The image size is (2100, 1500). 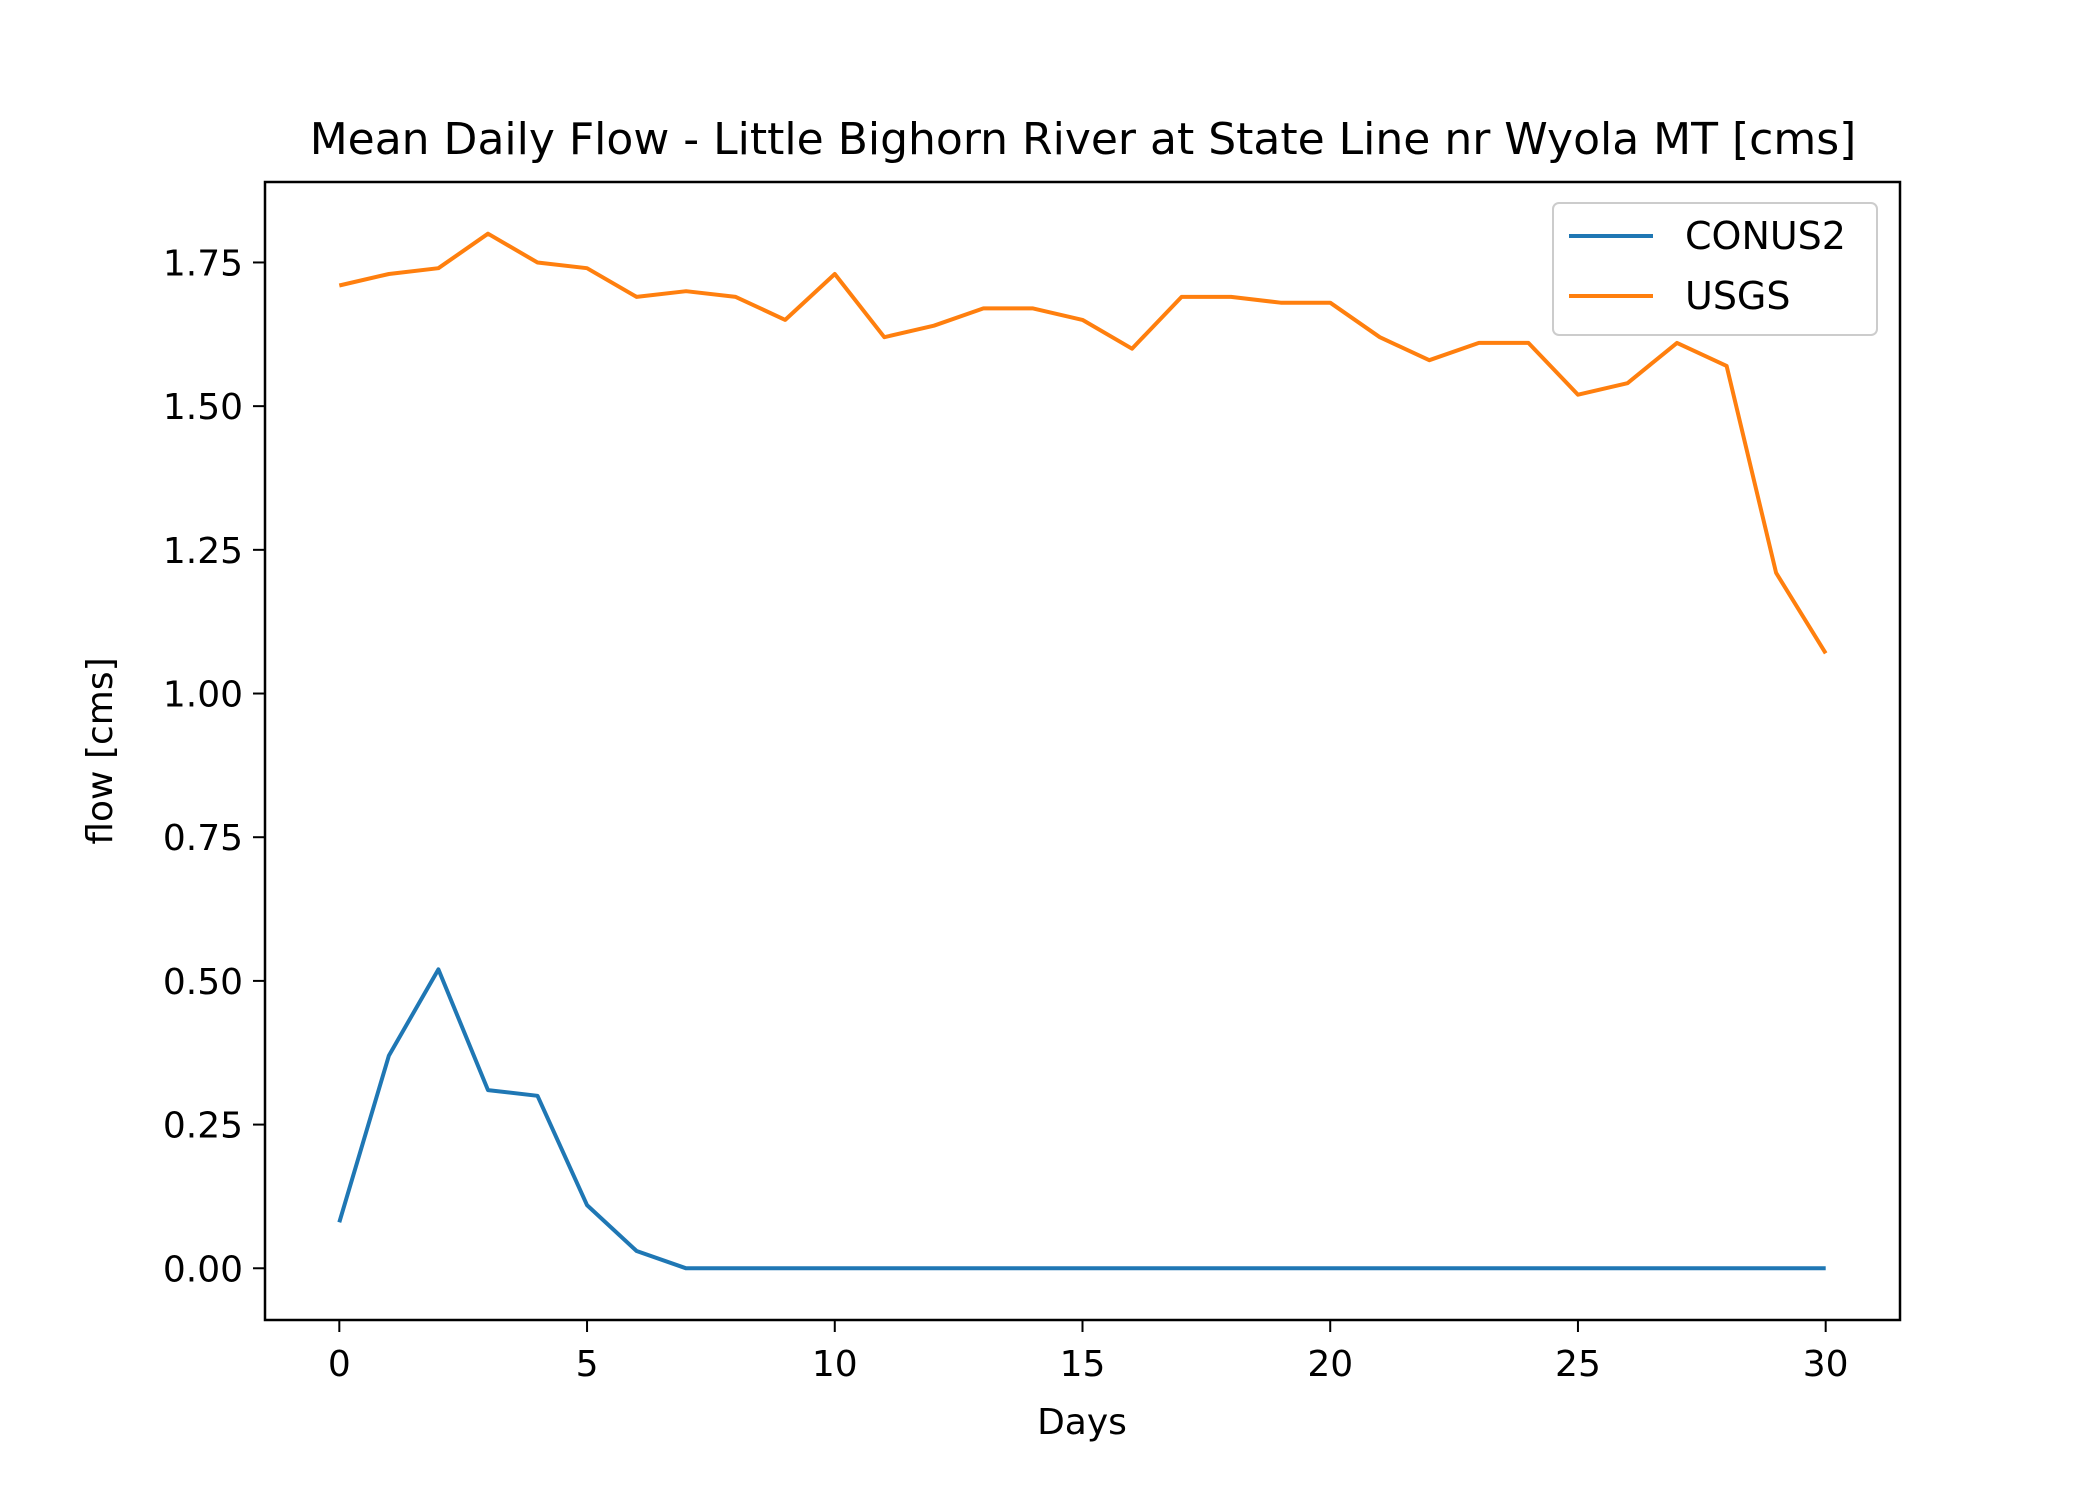 I want to click on series-line-conus2, so click(x=1081, y=1119).